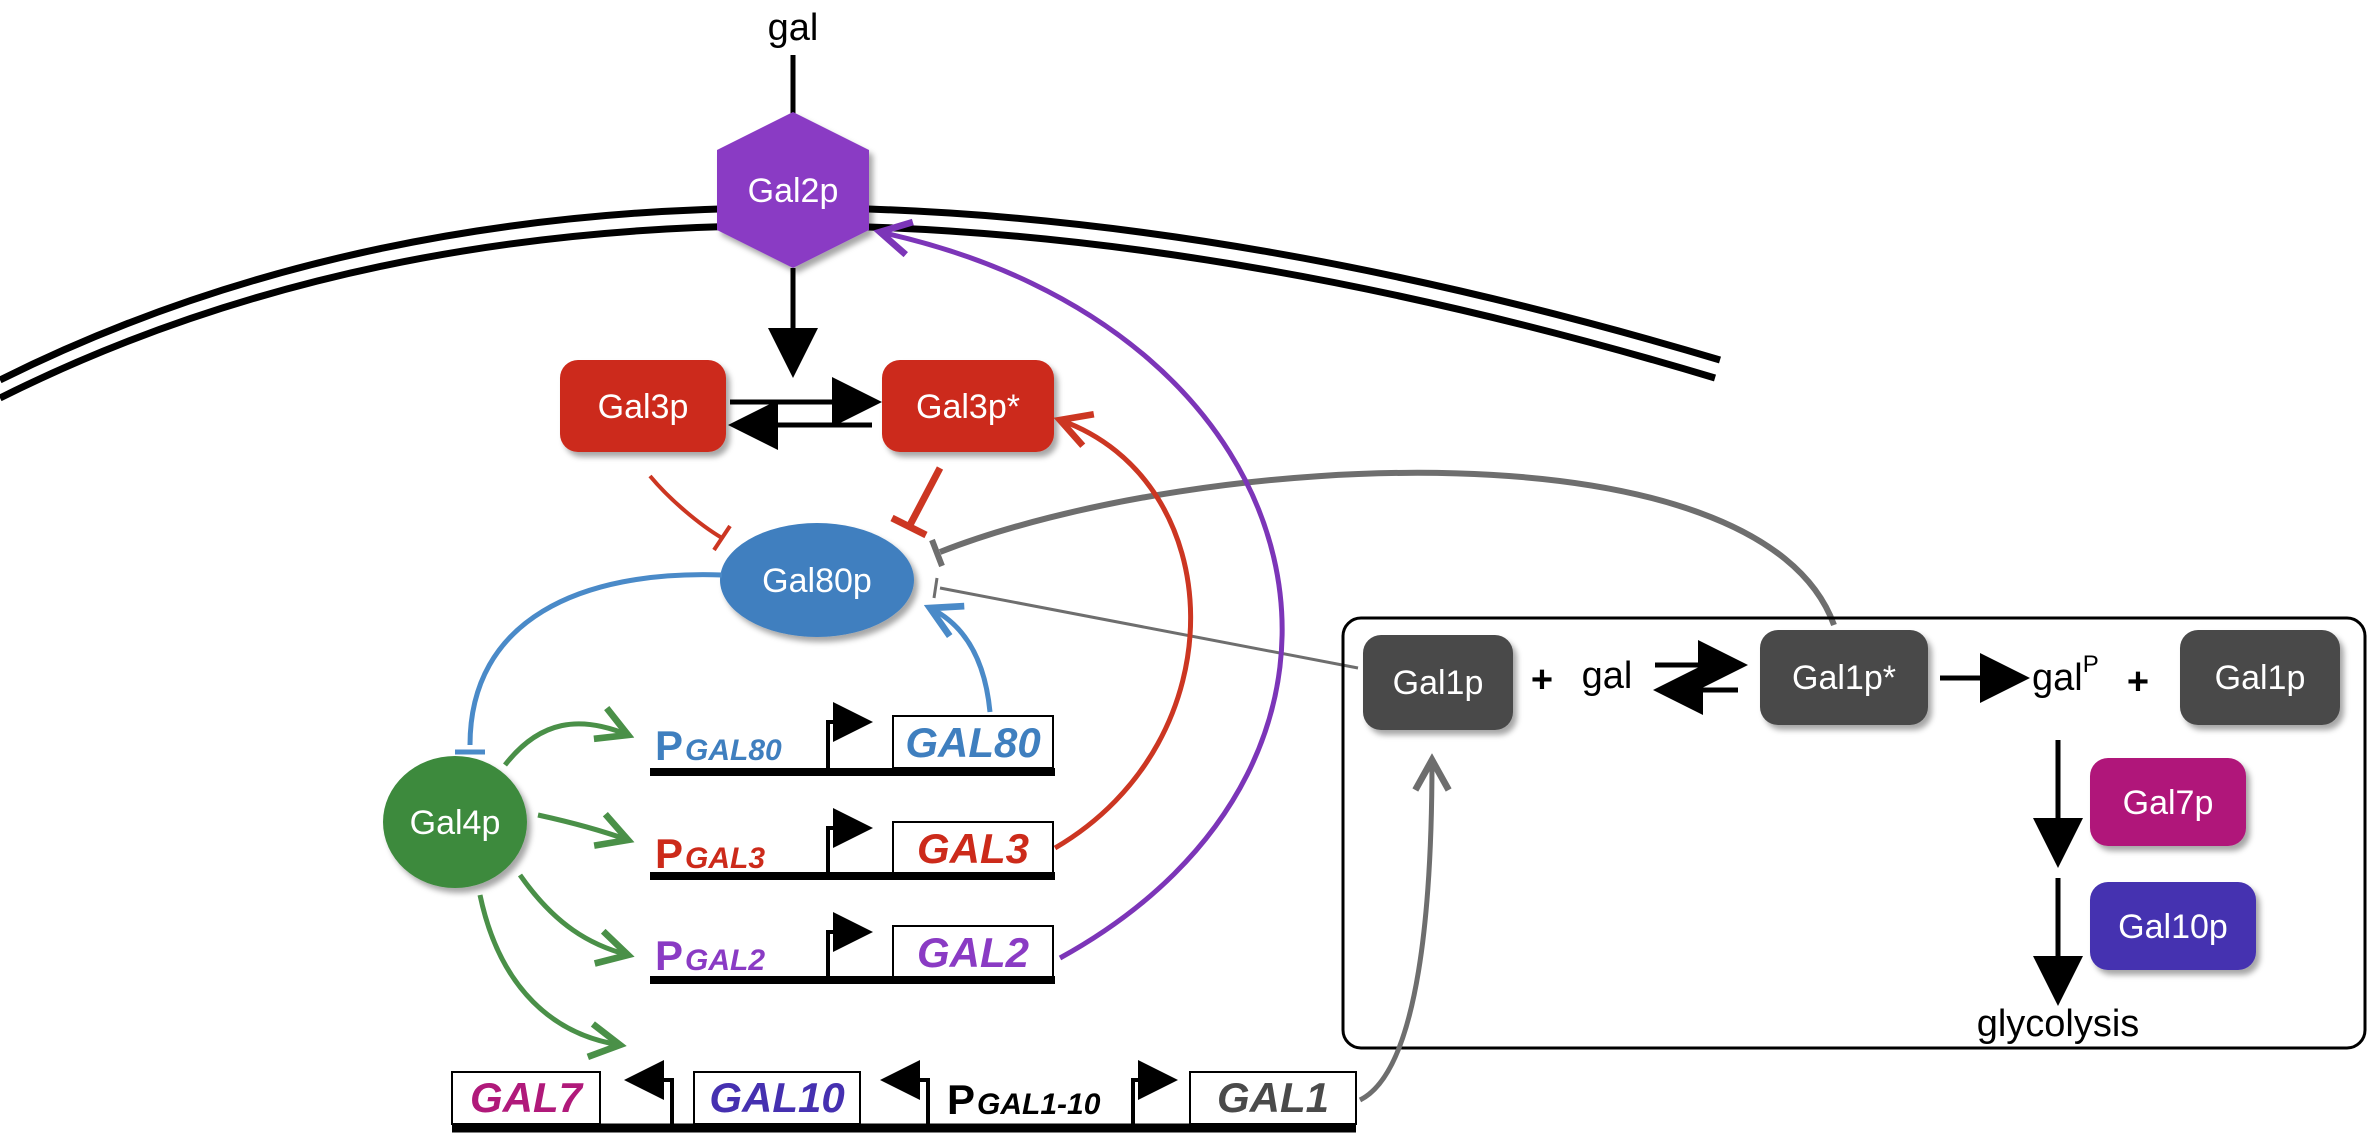 Image resolution: width=2372 pixels, height=1138 pixels. I want to click on gal3p-inhibit-gal80p, so click(686, 507).